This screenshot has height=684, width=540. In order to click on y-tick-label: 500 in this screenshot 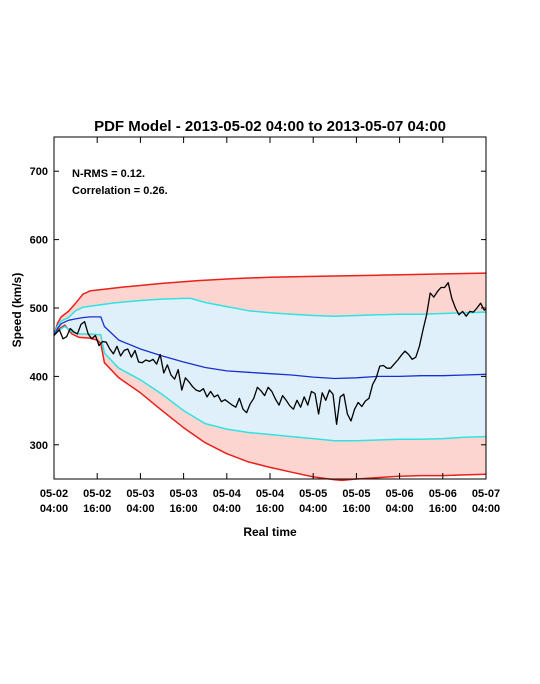, I will do `click(39, 309)`.